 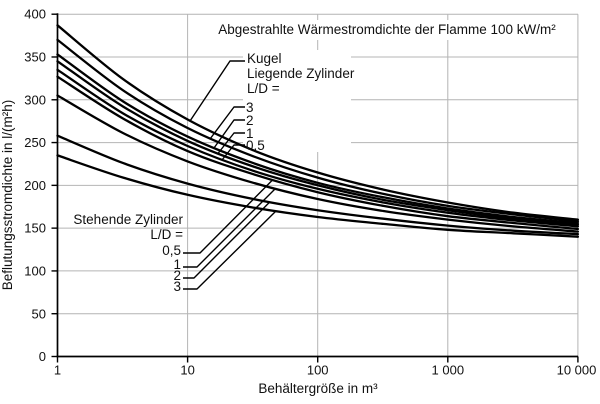 I want to click on annotation-mask, so click(x=297, y=101).